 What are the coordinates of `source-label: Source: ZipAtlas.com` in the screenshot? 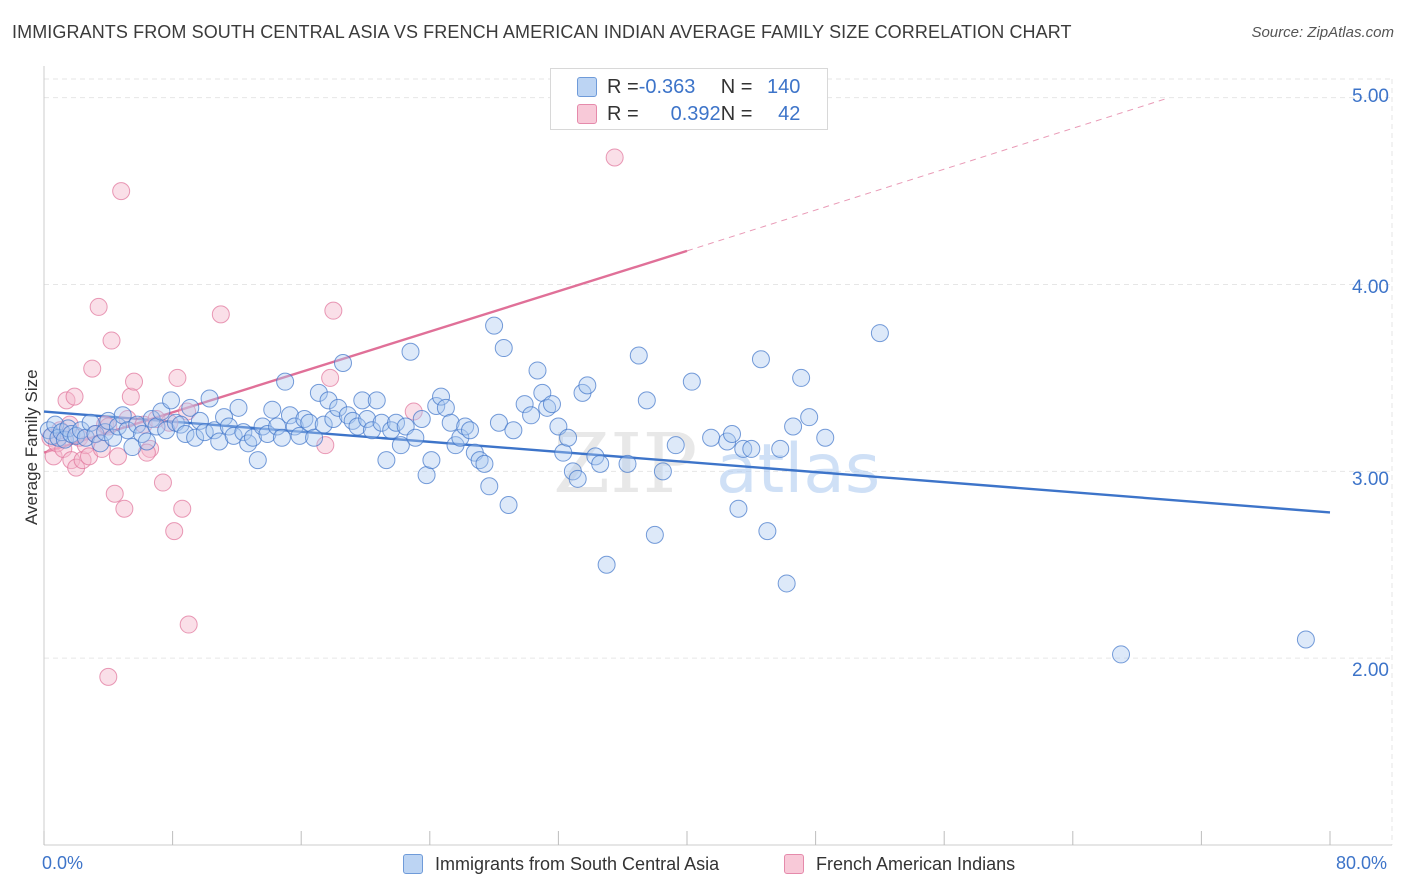 It's located at (1322, 32).